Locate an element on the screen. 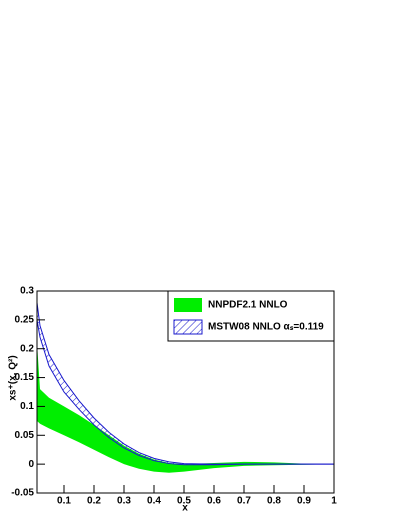  x-tick-label: 0.8 is located at coordinates (274, 501).